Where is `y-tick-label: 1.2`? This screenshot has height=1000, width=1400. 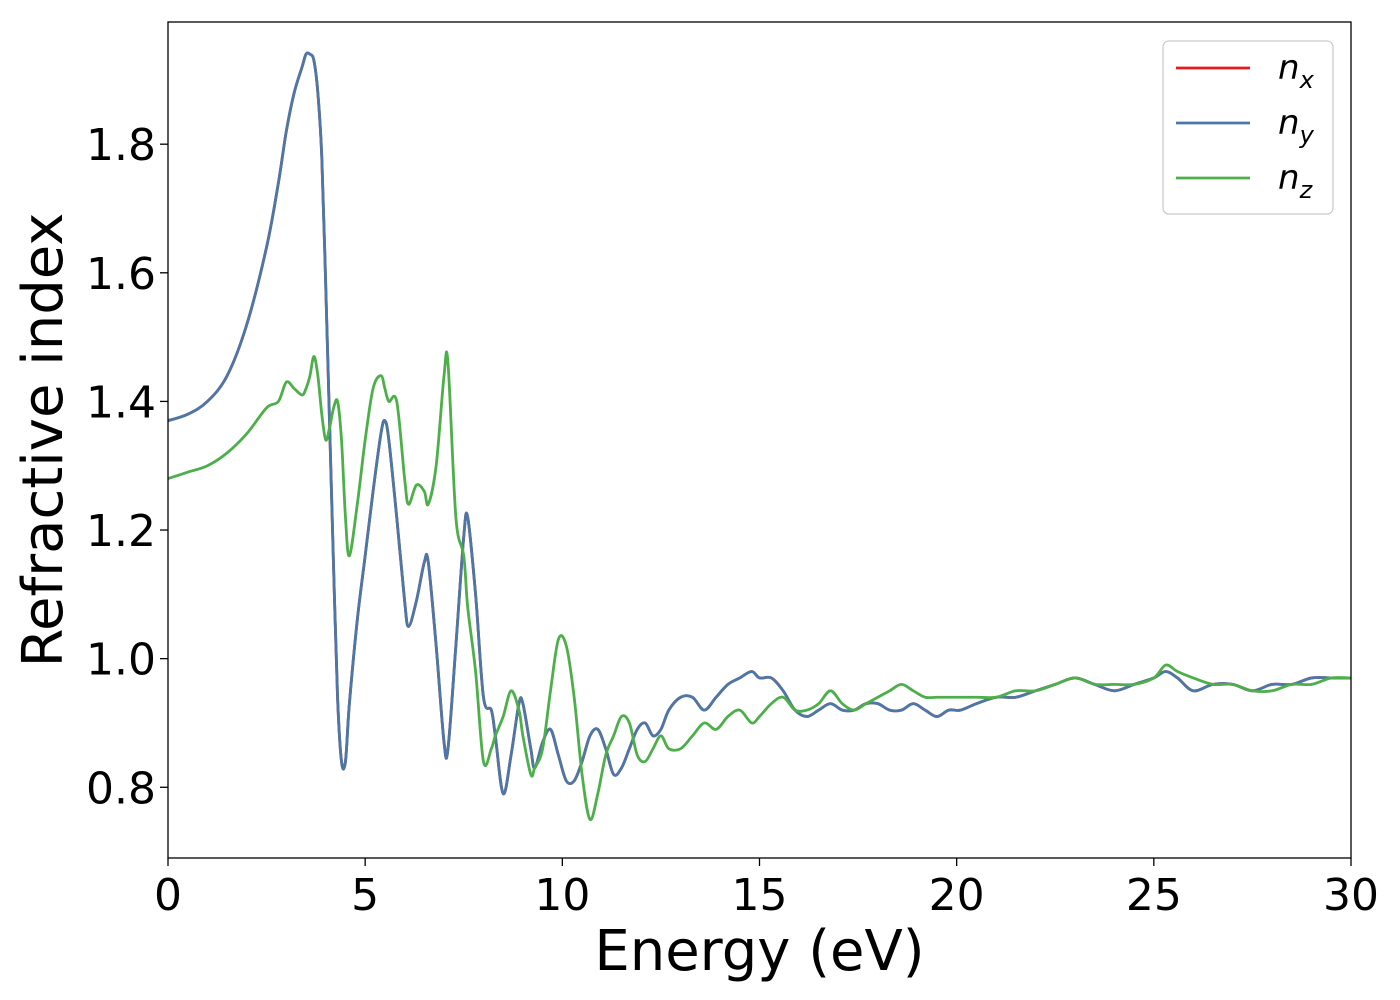 y-tick-label: 1.2 is located at coordinates (121, 531).